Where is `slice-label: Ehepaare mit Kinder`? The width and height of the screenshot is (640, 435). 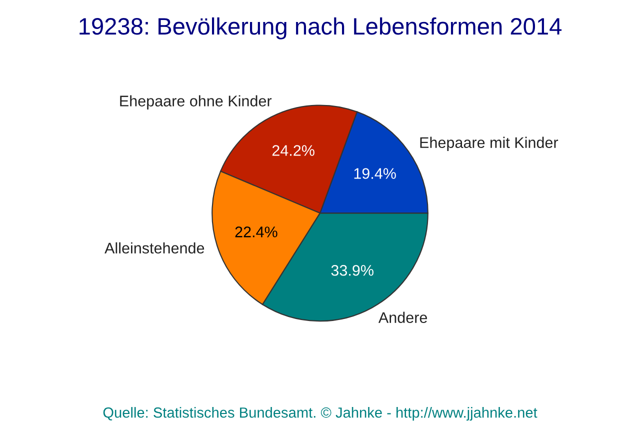 slice-label: Ehepaare mit Kinder is located at coordinates (489, 144).